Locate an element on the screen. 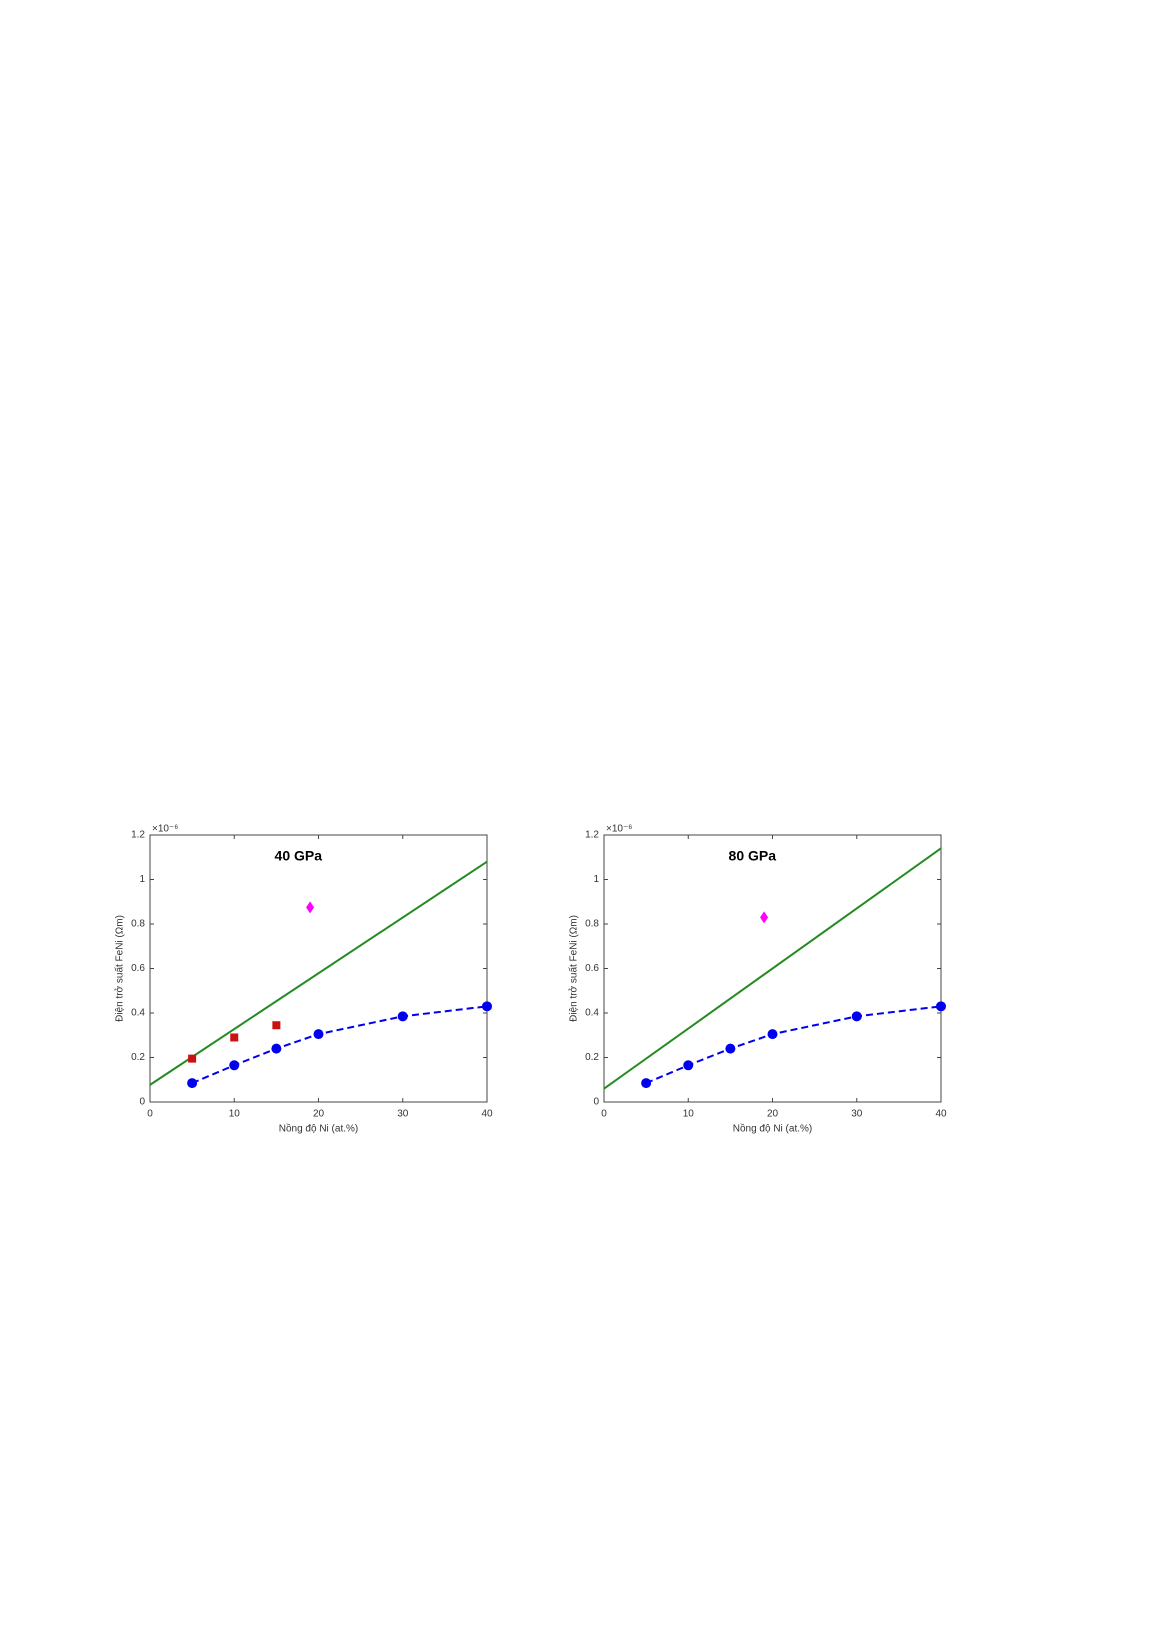 The width and height of the screenshot is (1163, 1645). chart-title: 80 GPa is located at coordinates (753, 856).